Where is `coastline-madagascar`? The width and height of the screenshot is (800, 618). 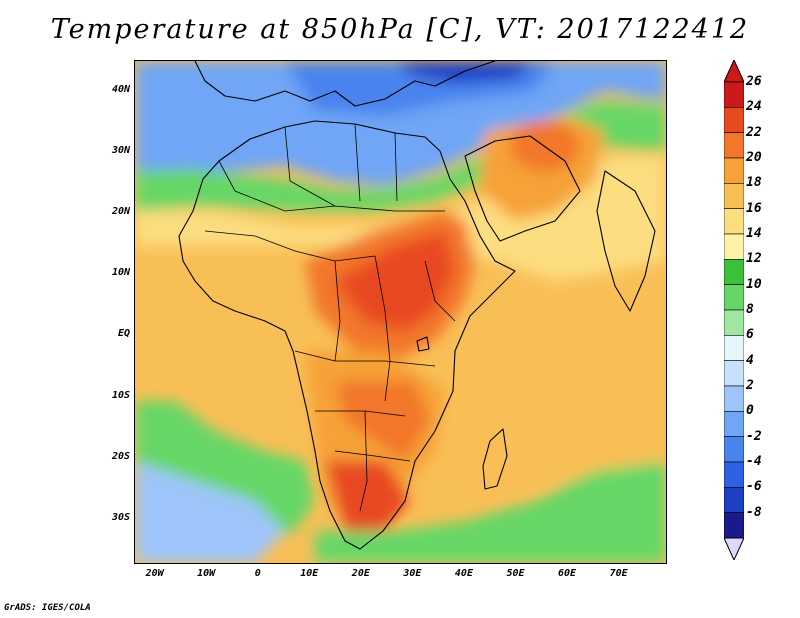 coastline-madagascar is located at coordinates (495, 459).